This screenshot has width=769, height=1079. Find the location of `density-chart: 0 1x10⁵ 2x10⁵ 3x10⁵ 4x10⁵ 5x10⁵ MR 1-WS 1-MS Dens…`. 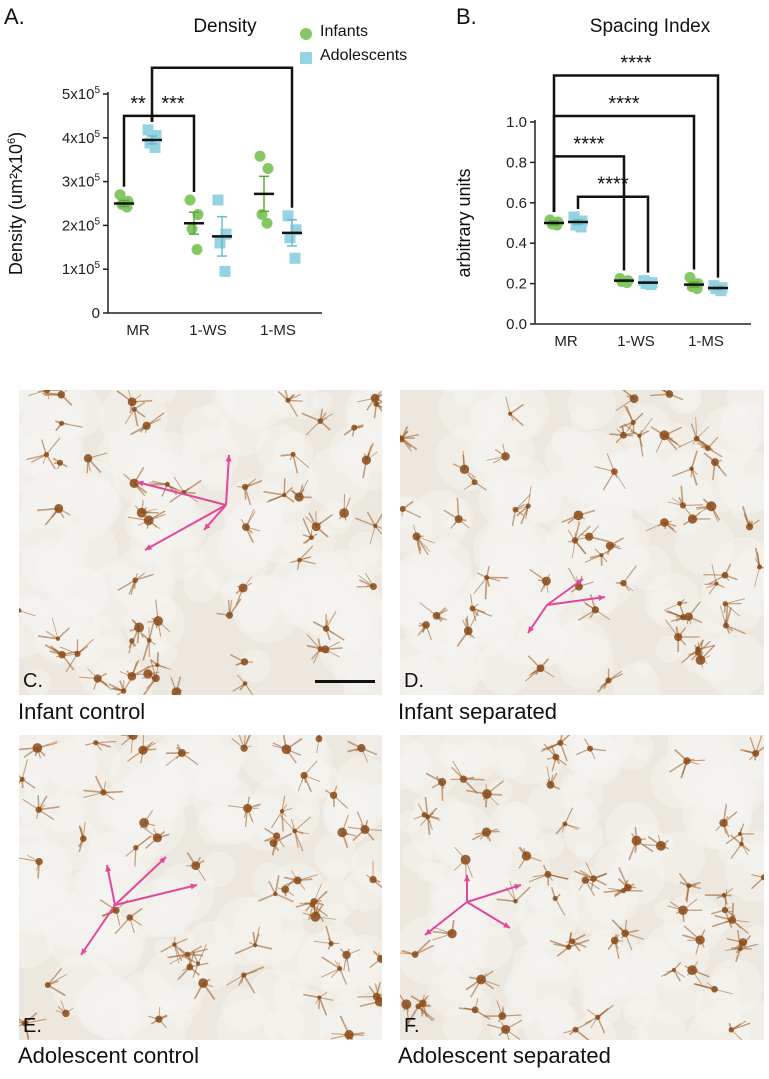

density-chart: 0 1x10⁵ 2x10⁵ 3x10⁵ 4x10⁵ 5x10⁵ MR 1-WS 1-MS Dens… is located at coordinates (164, 199).